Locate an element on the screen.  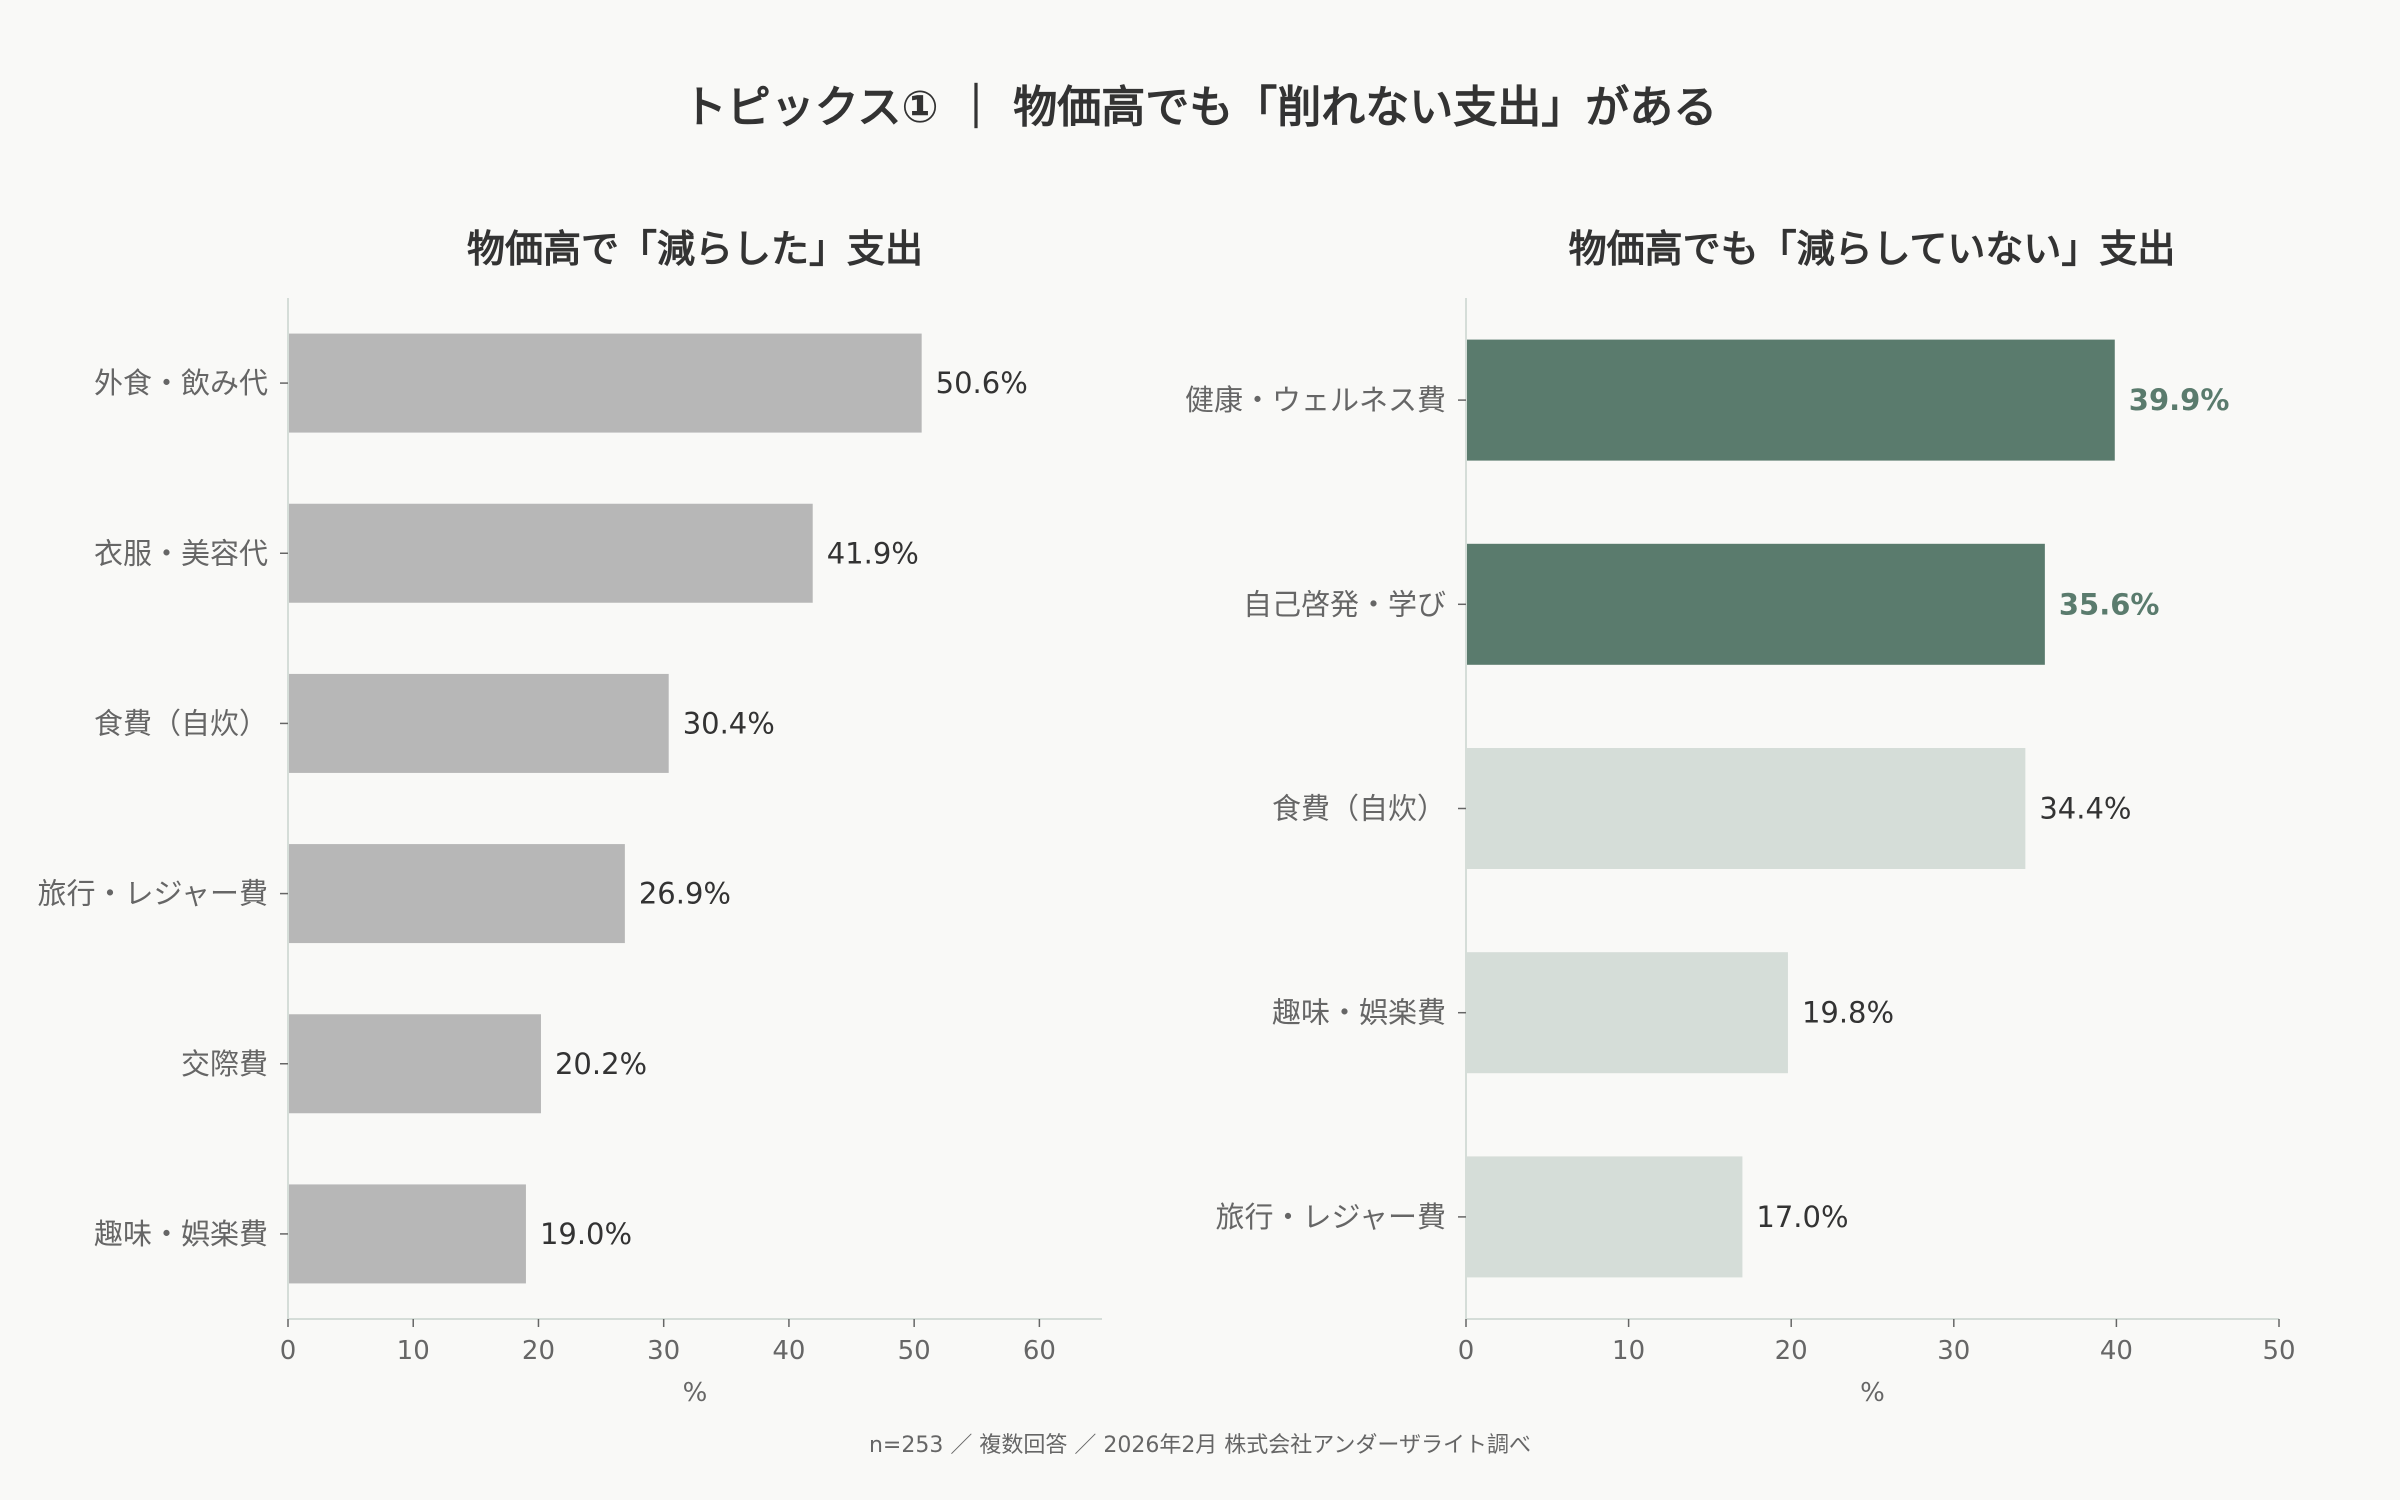
figure-title: トピックス① ｜ 物価高でも「削れない支出」がある is located at coordinates (1200, 107).